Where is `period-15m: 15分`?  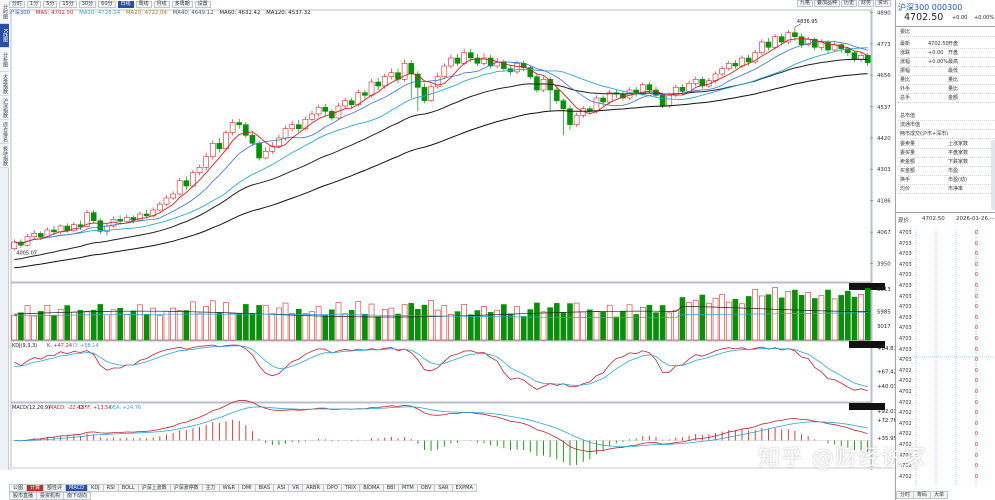
period-15m: 15分 is located at coordinates (68, 4).